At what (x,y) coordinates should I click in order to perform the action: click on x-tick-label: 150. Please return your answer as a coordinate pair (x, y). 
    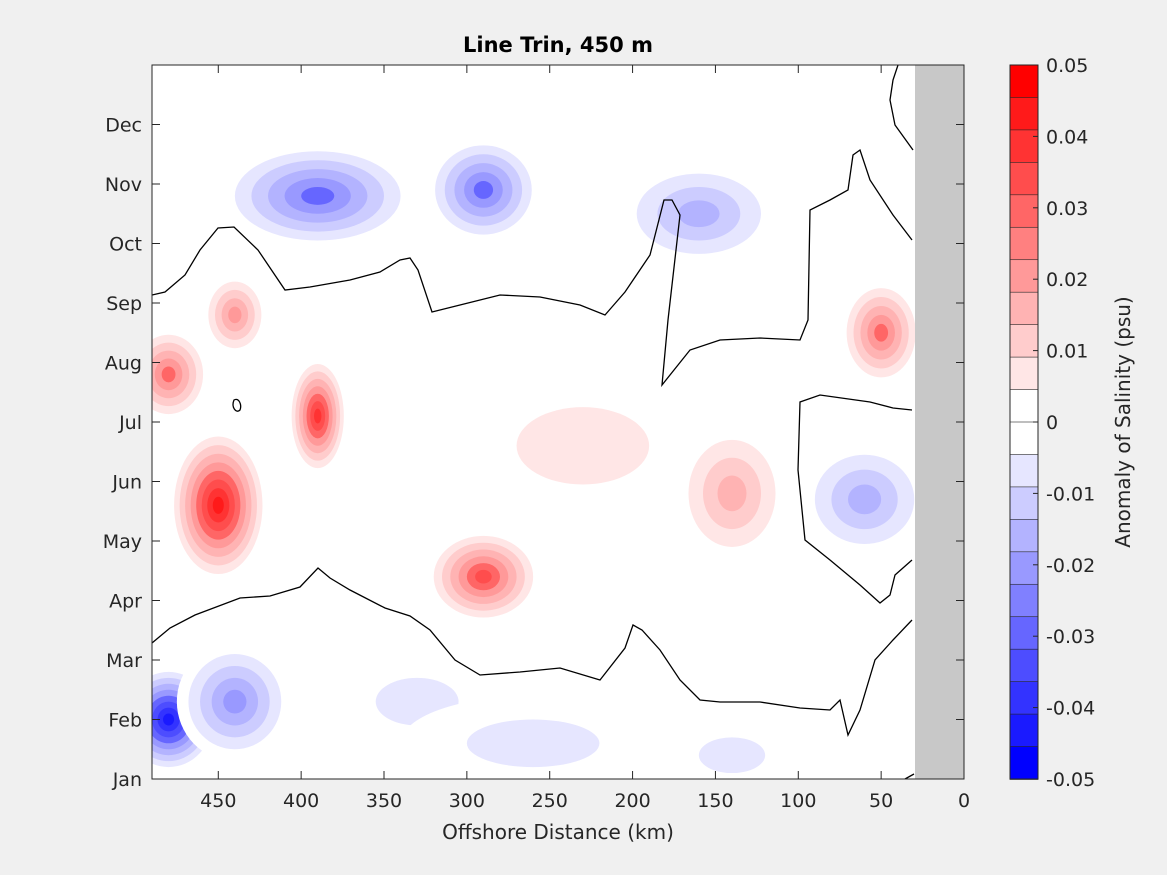
    Looking at the image, I should click on (715, 801).